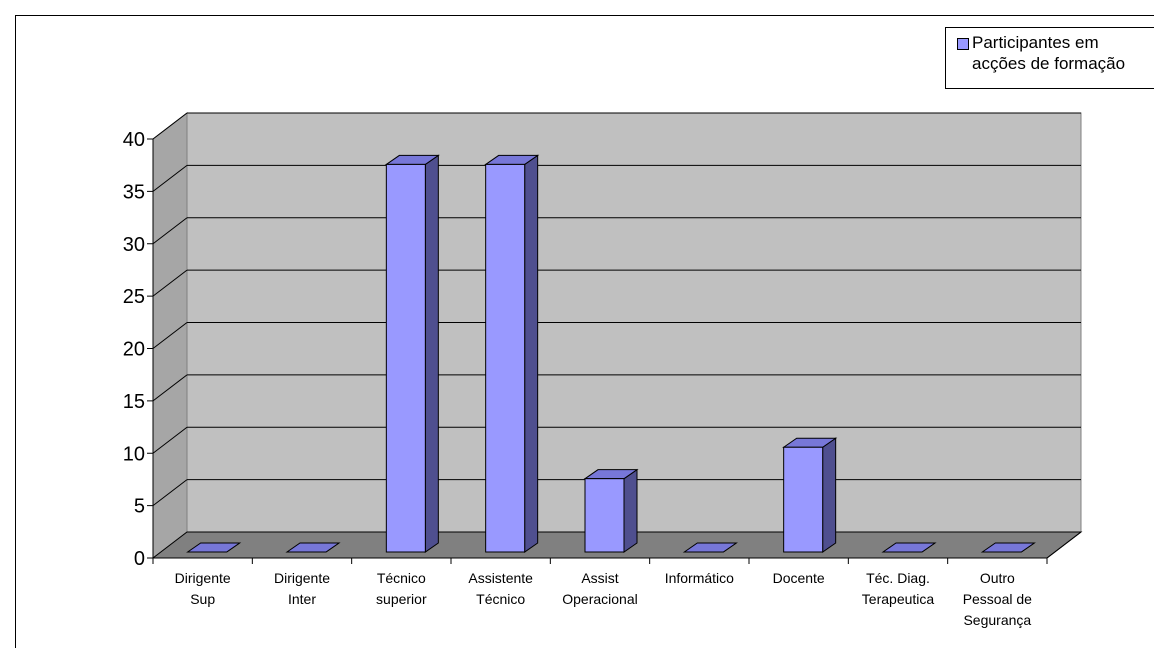 This screenshot has height=648, width=1154. Describe the element at coordinates (134, 454) in the screenshot. I see `y-tick-label: 10` at that location.